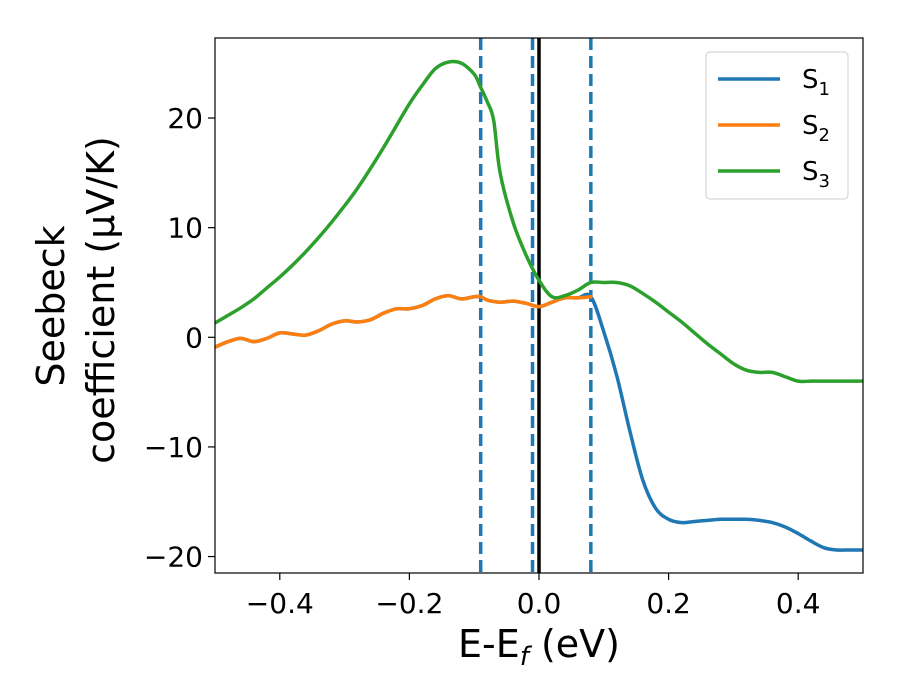 The height and width of the screenshot is (700, 900). Describe the element at coordinates (101, 300) in the screenshot. I see `y-axis-title-line2: coefficient (μV/K)` at that location.